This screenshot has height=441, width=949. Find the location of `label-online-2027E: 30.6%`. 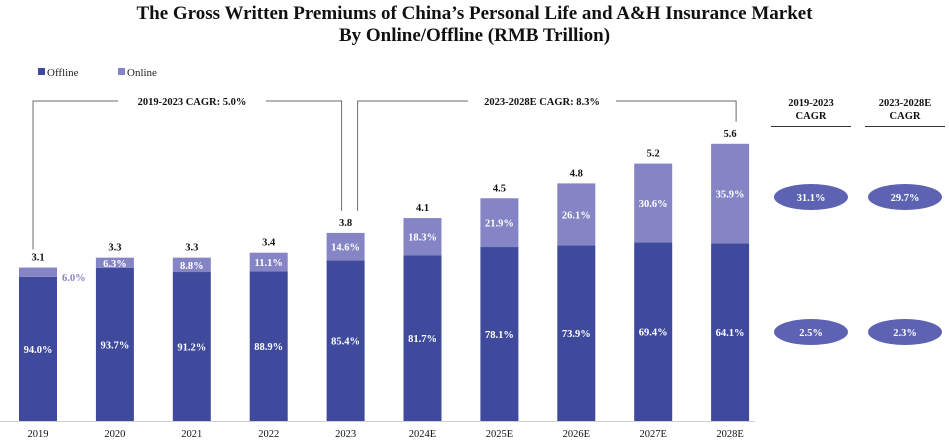

label-online-2027E: 30.6% is located at coordinates (653, 204).